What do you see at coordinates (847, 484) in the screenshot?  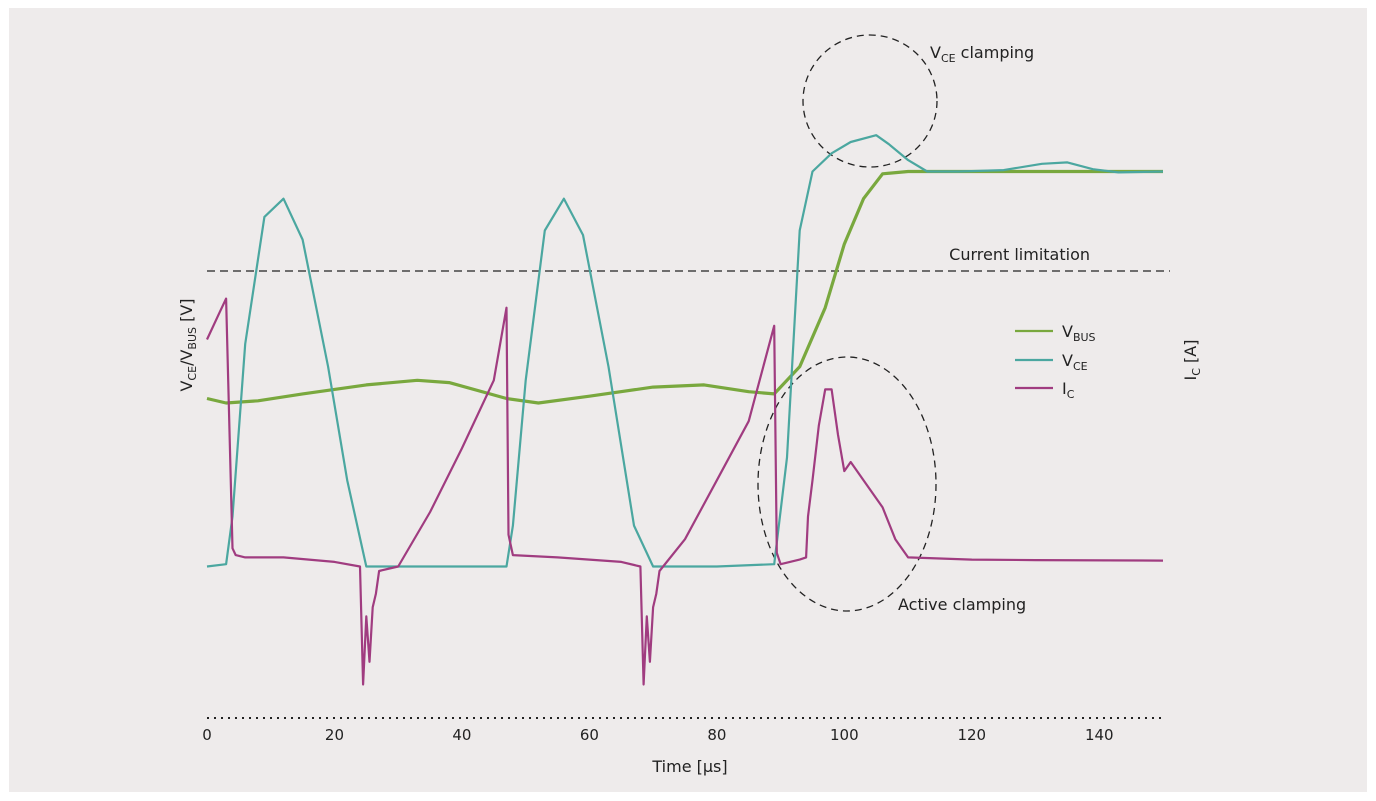 I see `active-clamping-ellipse` at bounding box center [847, 484].